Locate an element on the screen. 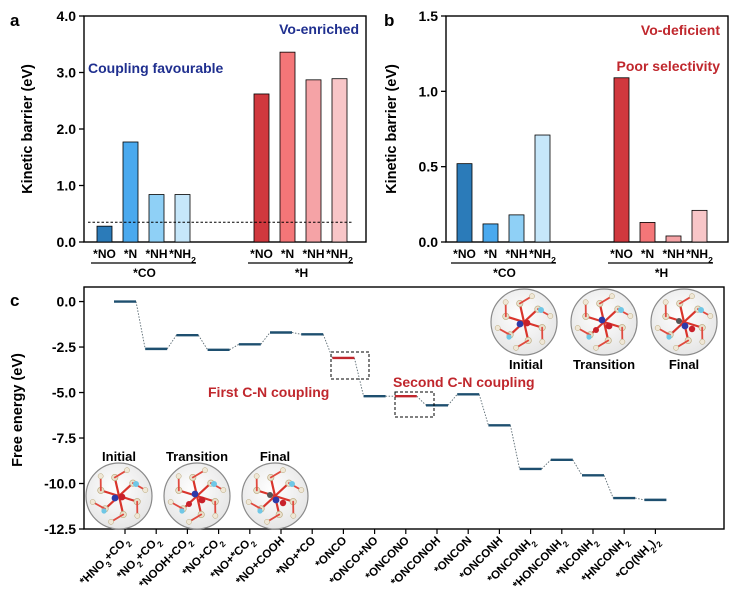 The height and width of the screenshot is (603, 738). inset-left-transition-label: Transition is located at coordinates (197, 456).